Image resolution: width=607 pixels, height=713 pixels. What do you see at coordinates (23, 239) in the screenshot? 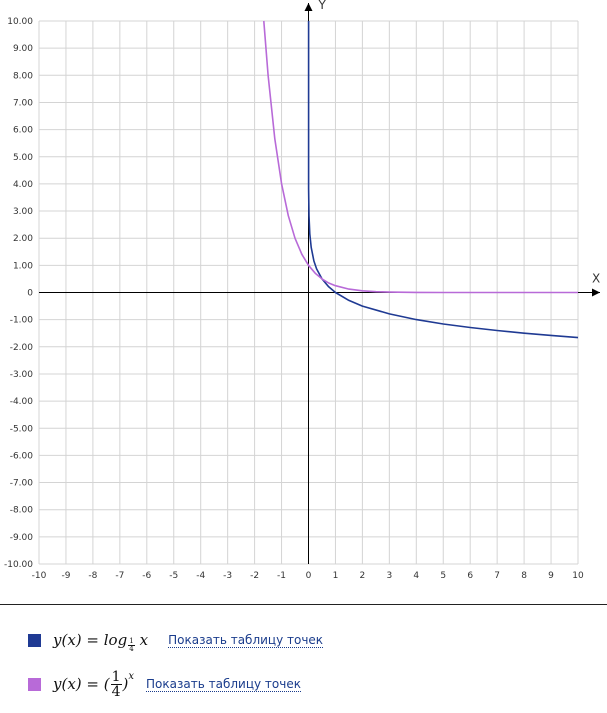
I see `y-tick-label: 2.00` at bounding box center [23, 239].